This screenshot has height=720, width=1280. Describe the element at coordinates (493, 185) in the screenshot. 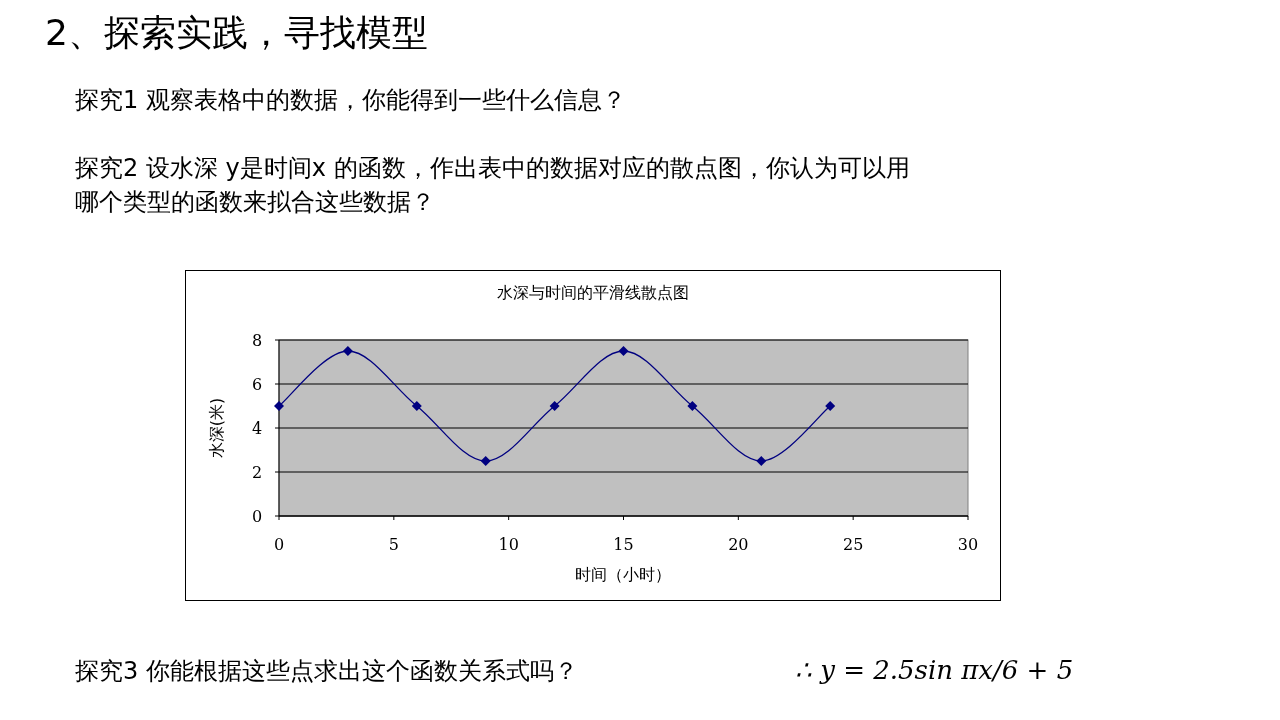

I see `annotation: 探究2 设水深 y是时间x 的函数，作出表中的数据对应的散点图，你认为可以用哪个类型的函数来拟合这些数据？` at that location.